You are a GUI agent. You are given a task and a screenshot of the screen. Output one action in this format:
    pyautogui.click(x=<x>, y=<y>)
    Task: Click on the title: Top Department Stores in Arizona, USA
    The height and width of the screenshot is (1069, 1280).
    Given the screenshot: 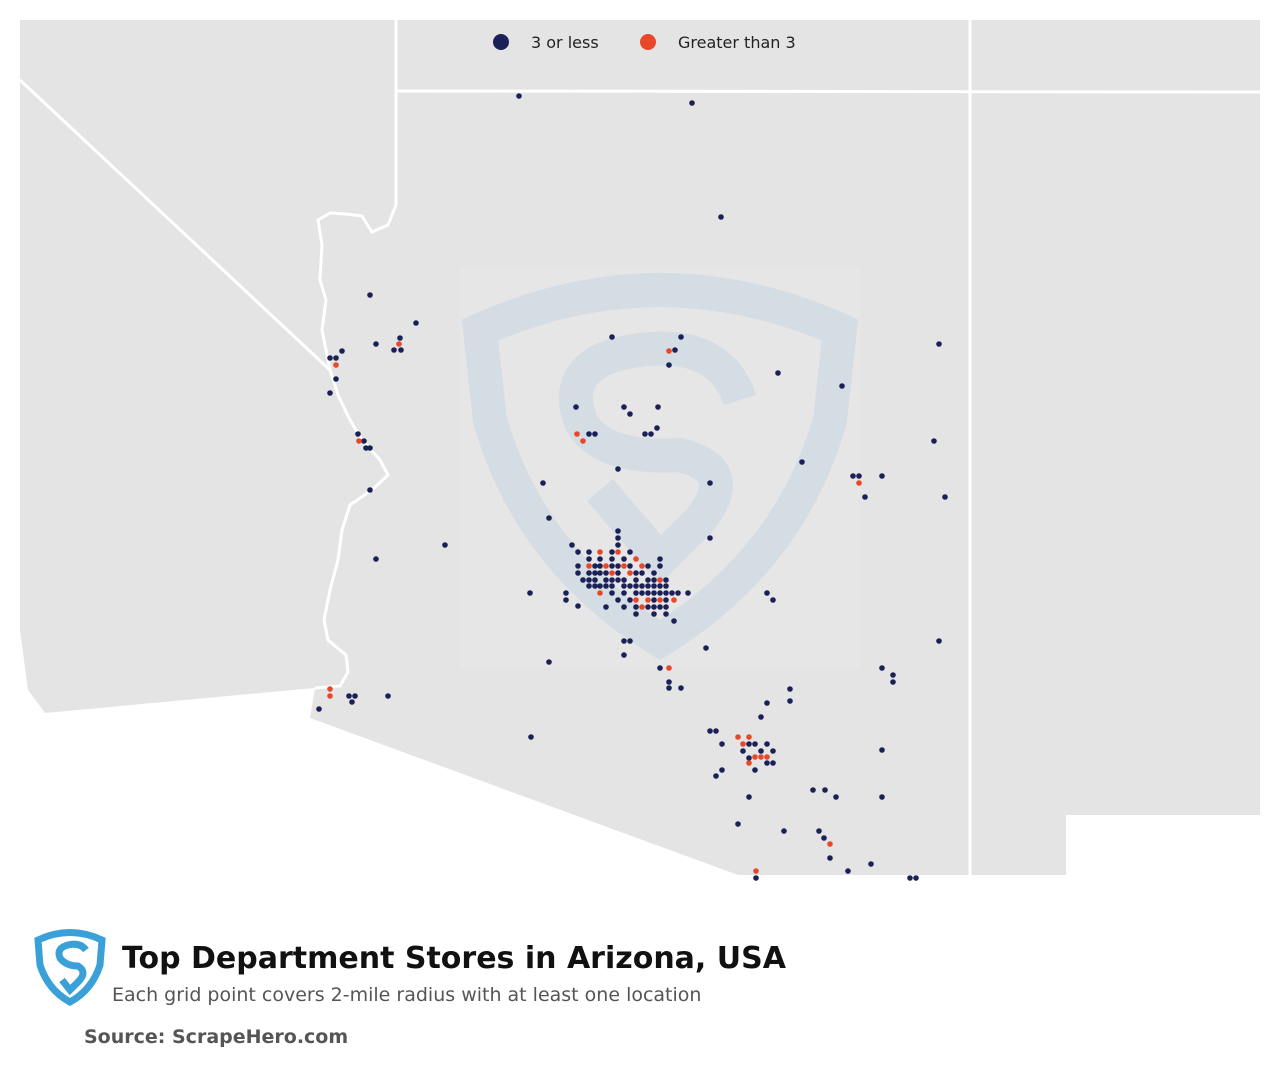 What is the action you would take?
    pyautogui.click(x=454, y=958)
    